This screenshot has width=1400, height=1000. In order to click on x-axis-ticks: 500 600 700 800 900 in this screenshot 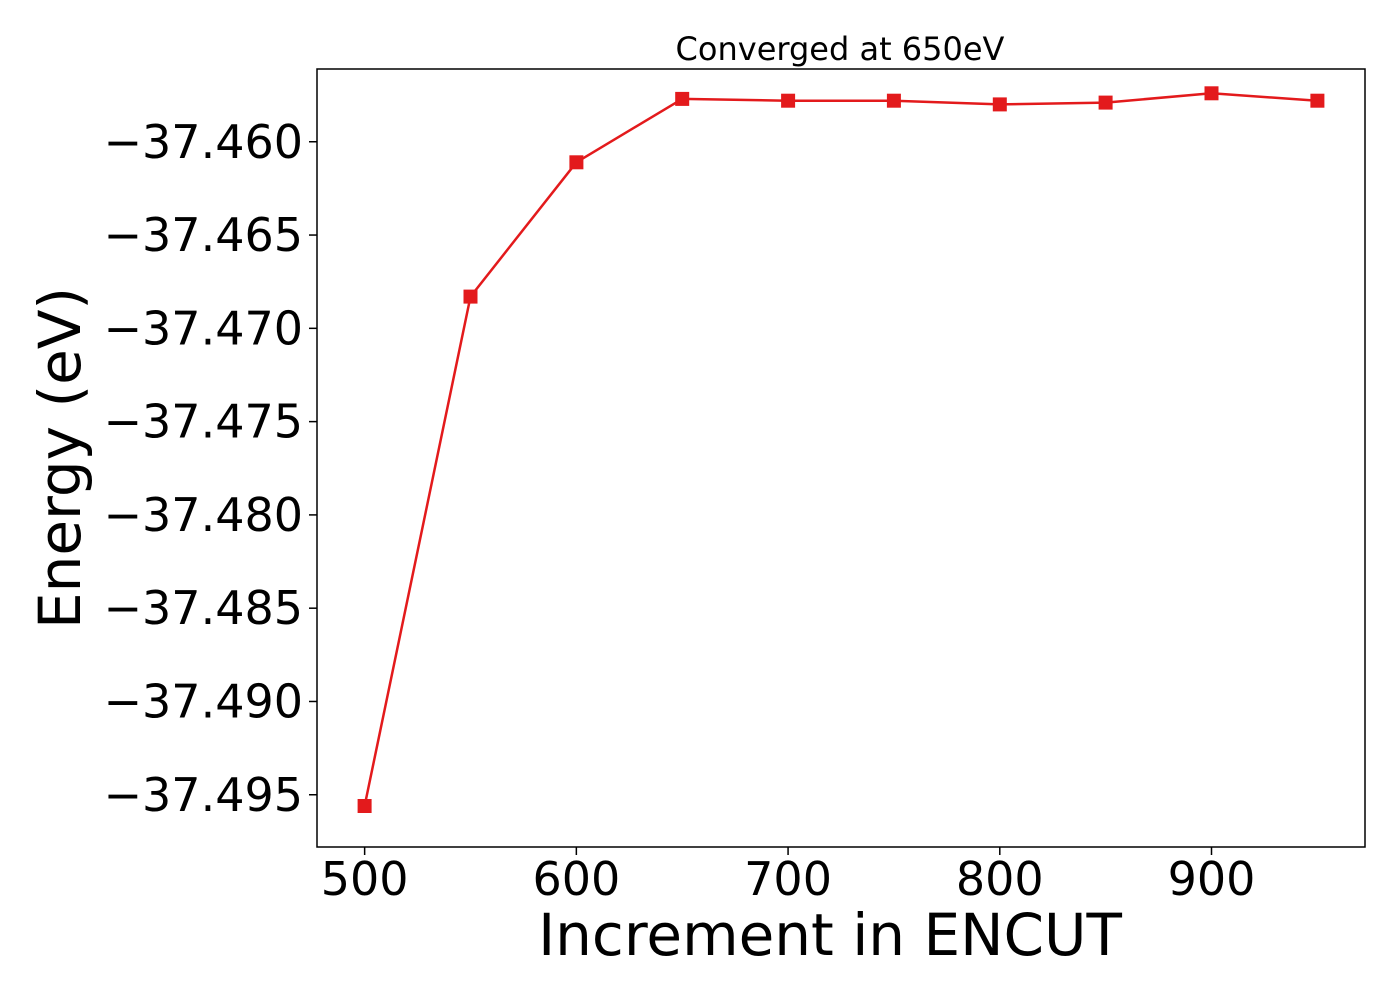, I will do `click(788, 876)`.